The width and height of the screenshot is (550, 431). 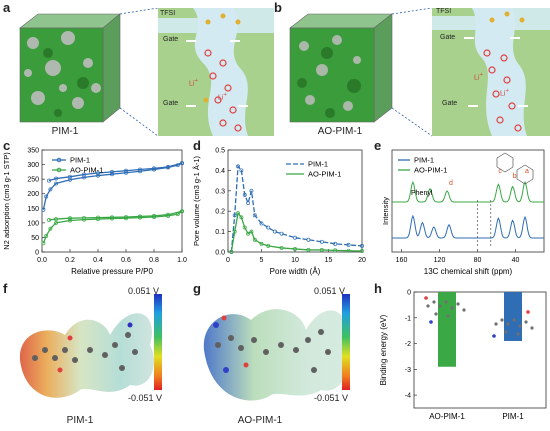 What do you see at coordinates (115, 215) in the screenshot?
I see `chart-c-desorption-line` at bounding box center [115, 215].